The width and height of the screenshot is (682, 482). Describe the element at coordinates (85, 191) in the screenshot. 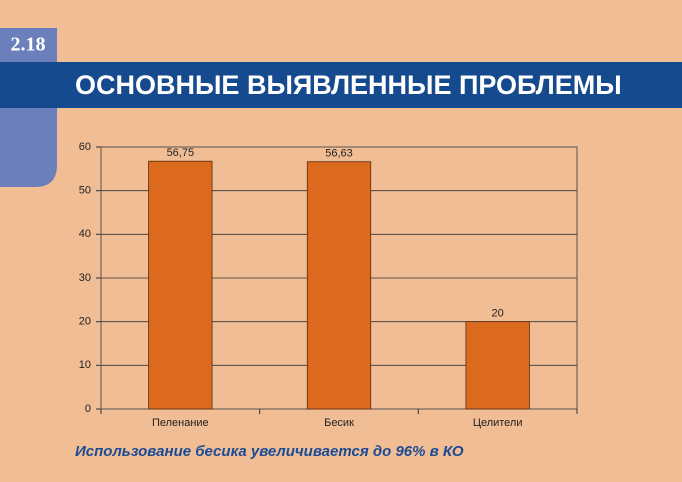

I see `y-tick-label: 50` at that location.